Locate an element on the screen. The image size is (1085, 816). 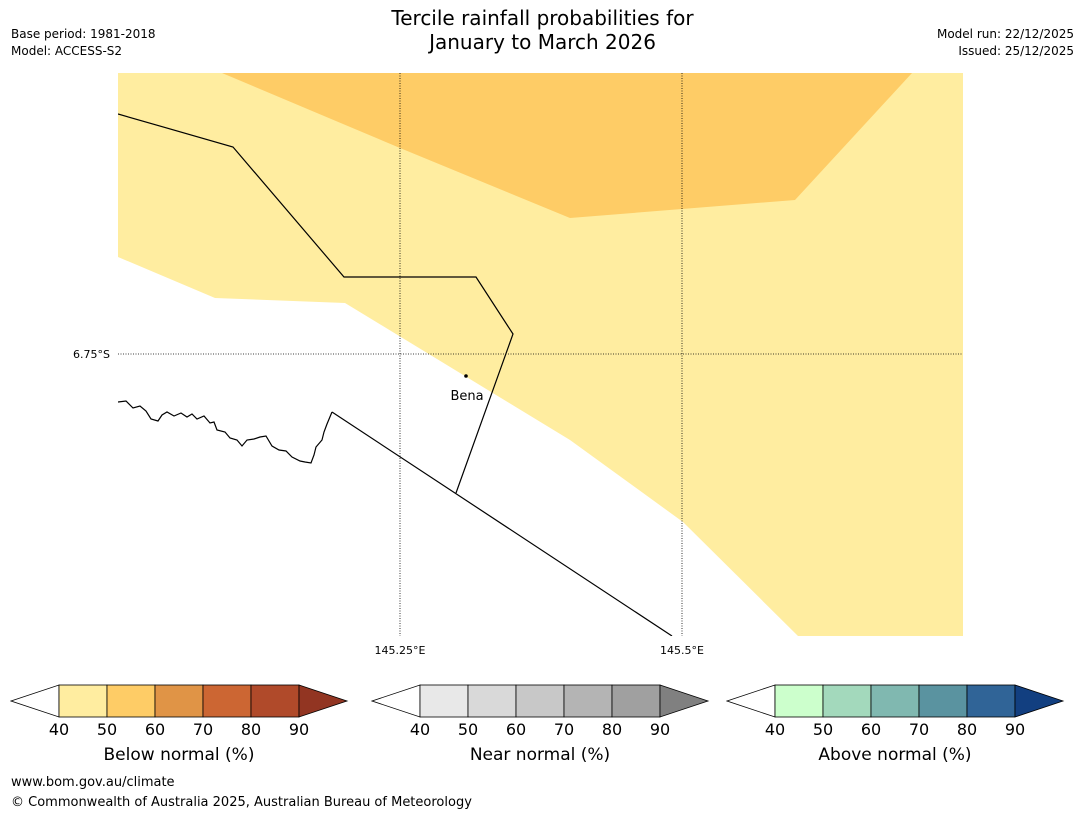
model-name: Model: ACCESS-S2 is located at coordinates (67, 51).